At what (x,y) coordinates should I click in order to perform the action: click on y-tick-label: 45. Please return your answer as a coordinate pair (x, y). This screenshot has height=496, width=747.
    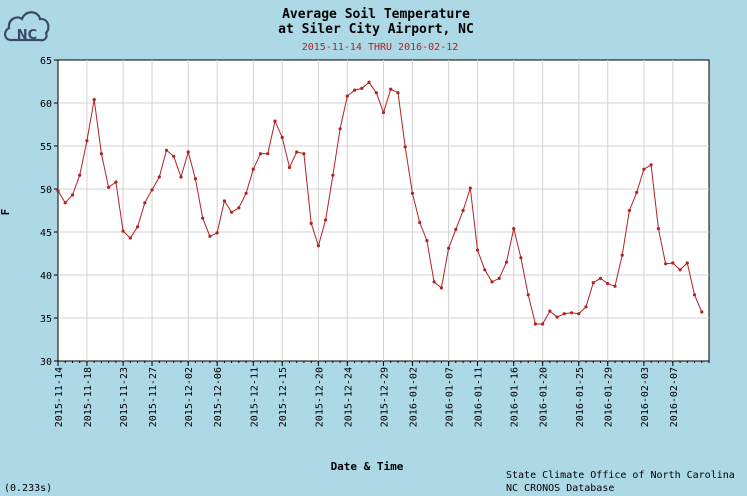
    Looking at the image, I should click on (46, 233).